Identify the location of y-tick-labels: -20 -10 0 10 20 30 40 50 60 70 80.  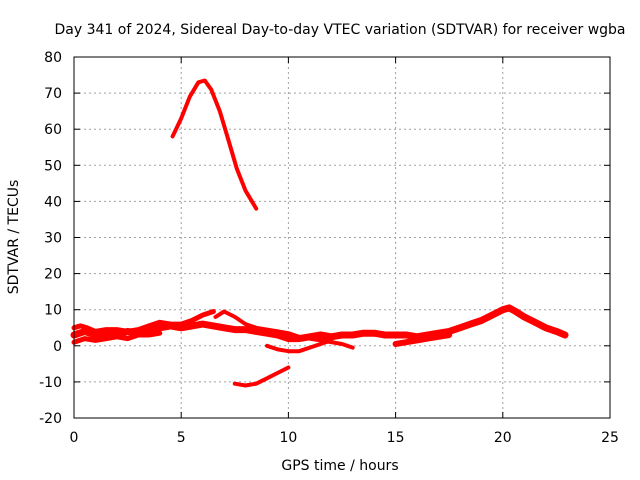
(50, 238).